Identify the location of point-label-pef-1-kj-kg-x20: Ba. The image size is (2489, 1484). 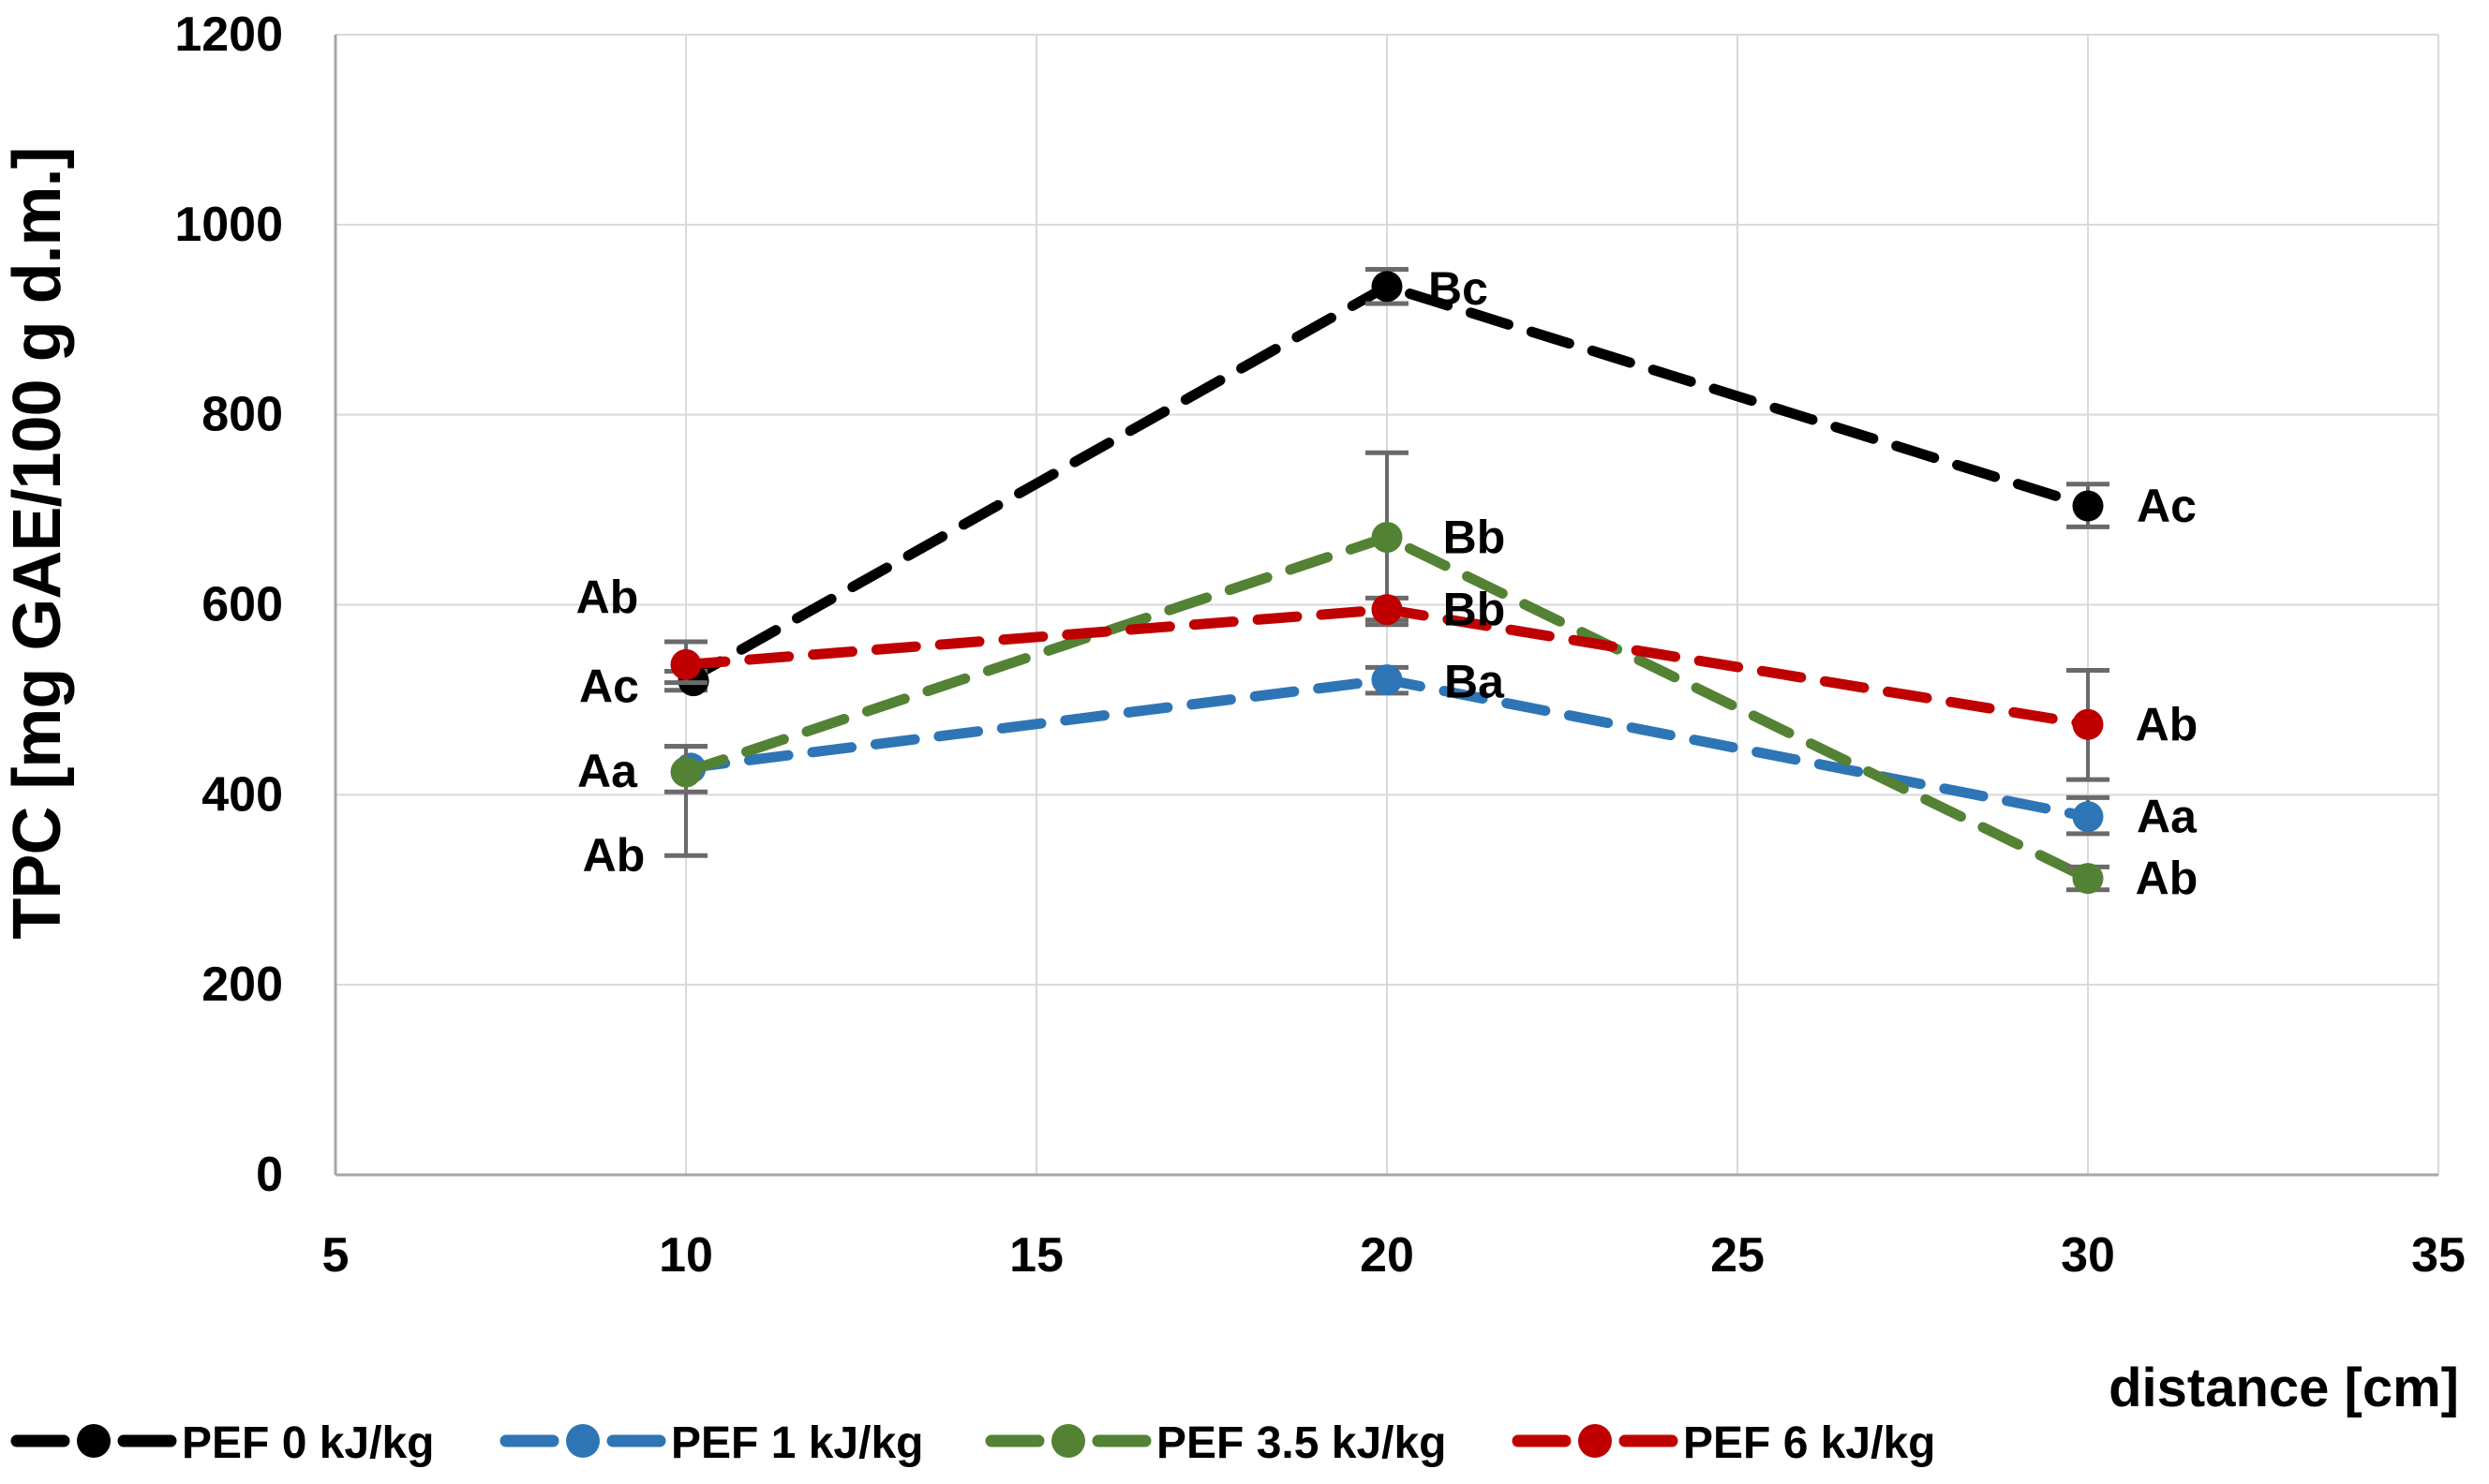
(1474, 682).